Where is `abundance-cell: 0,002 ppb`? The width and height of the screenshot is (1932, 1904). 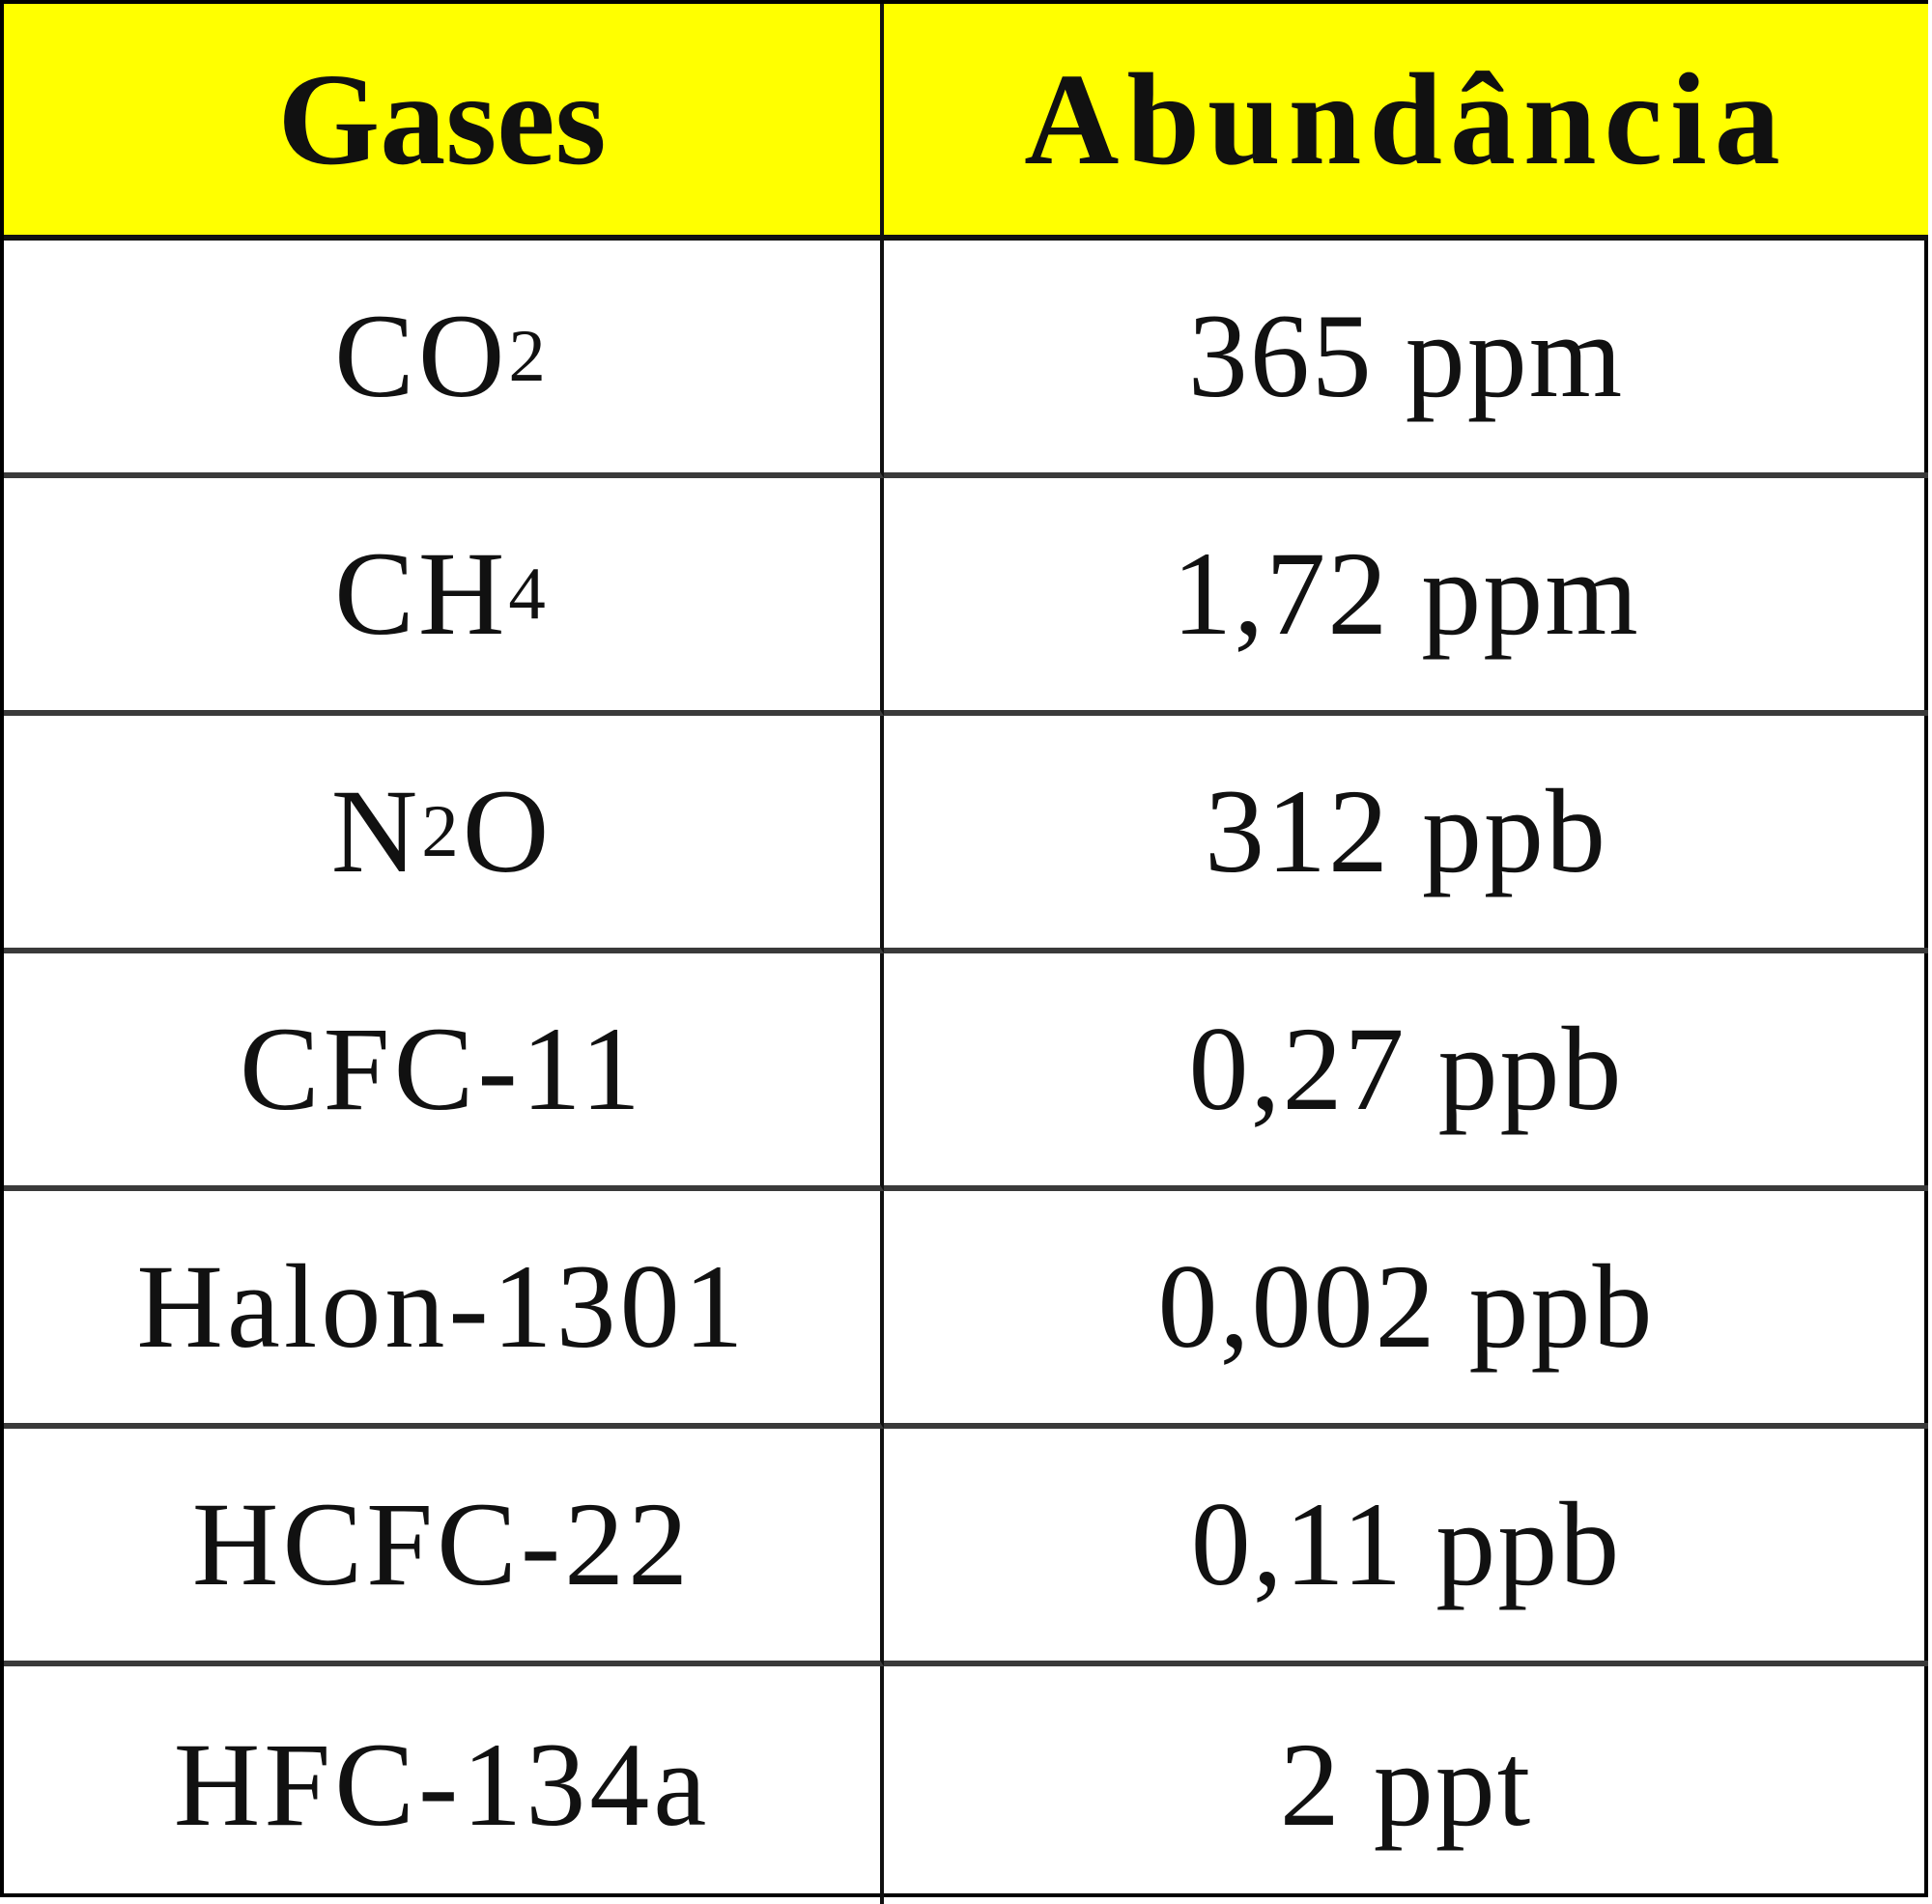
abundance-cell: 0,002 ppb is located at coordinates (1406, 1310).